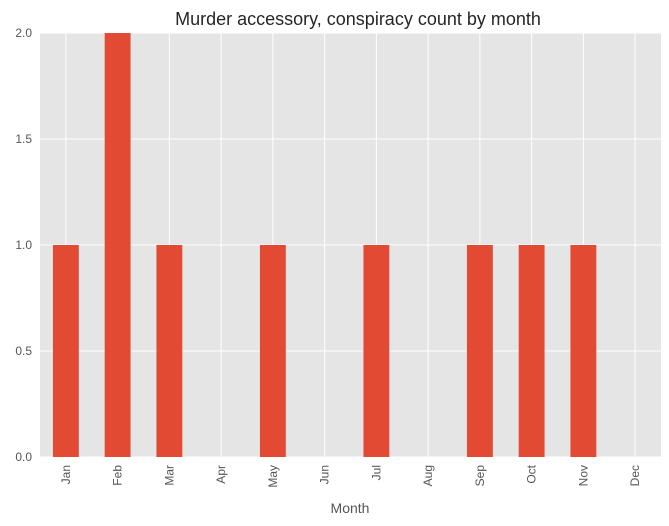 Image resolution: width=669 pixels, height=526 pixels. Describe the element at coordinates (118, 475) in the screenshot. I see `x-tick-label: Feb` at that location.